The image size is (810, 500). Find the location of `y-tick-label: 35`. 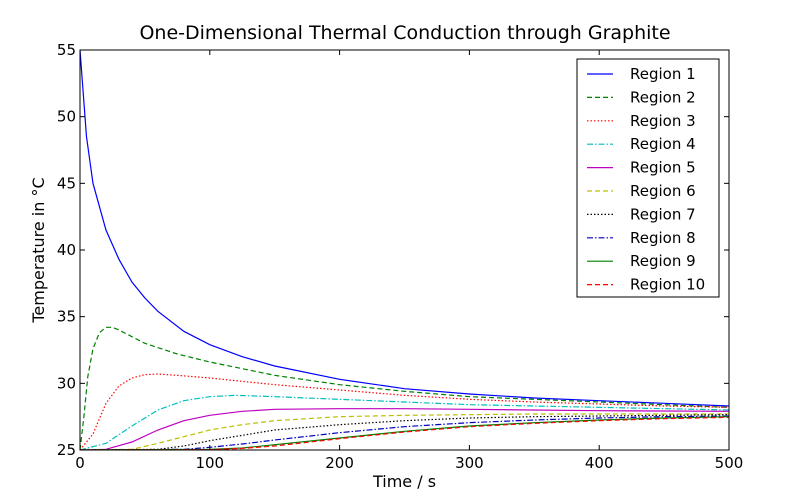

y-tick-label: 35 is located at coordinates (66, 317).